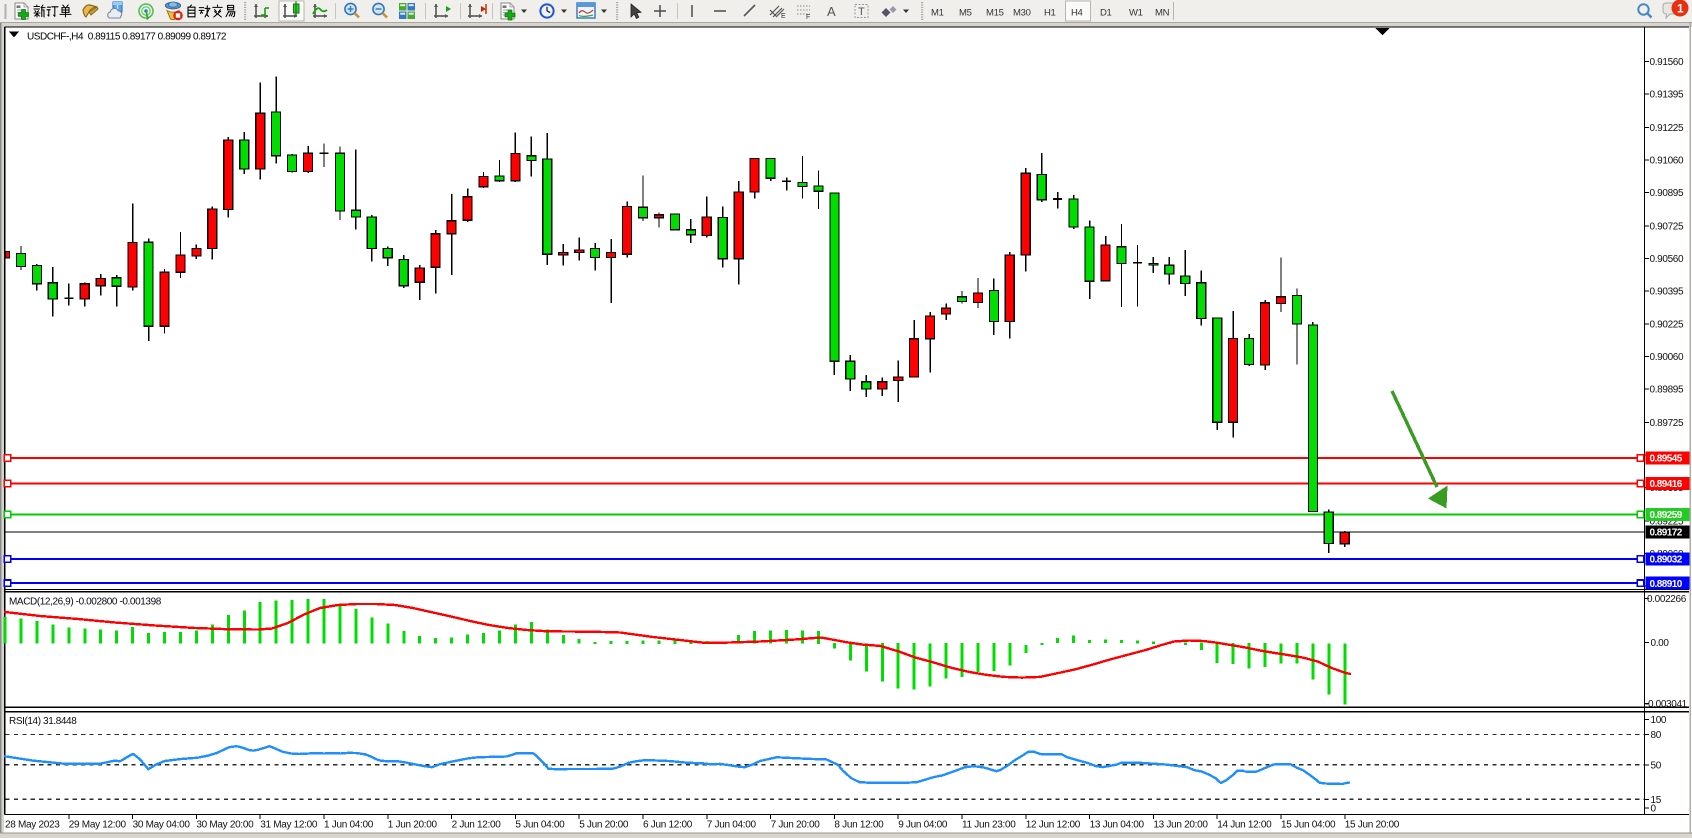  I want to click on svg-text: 0.88910, so click(1666, 584).